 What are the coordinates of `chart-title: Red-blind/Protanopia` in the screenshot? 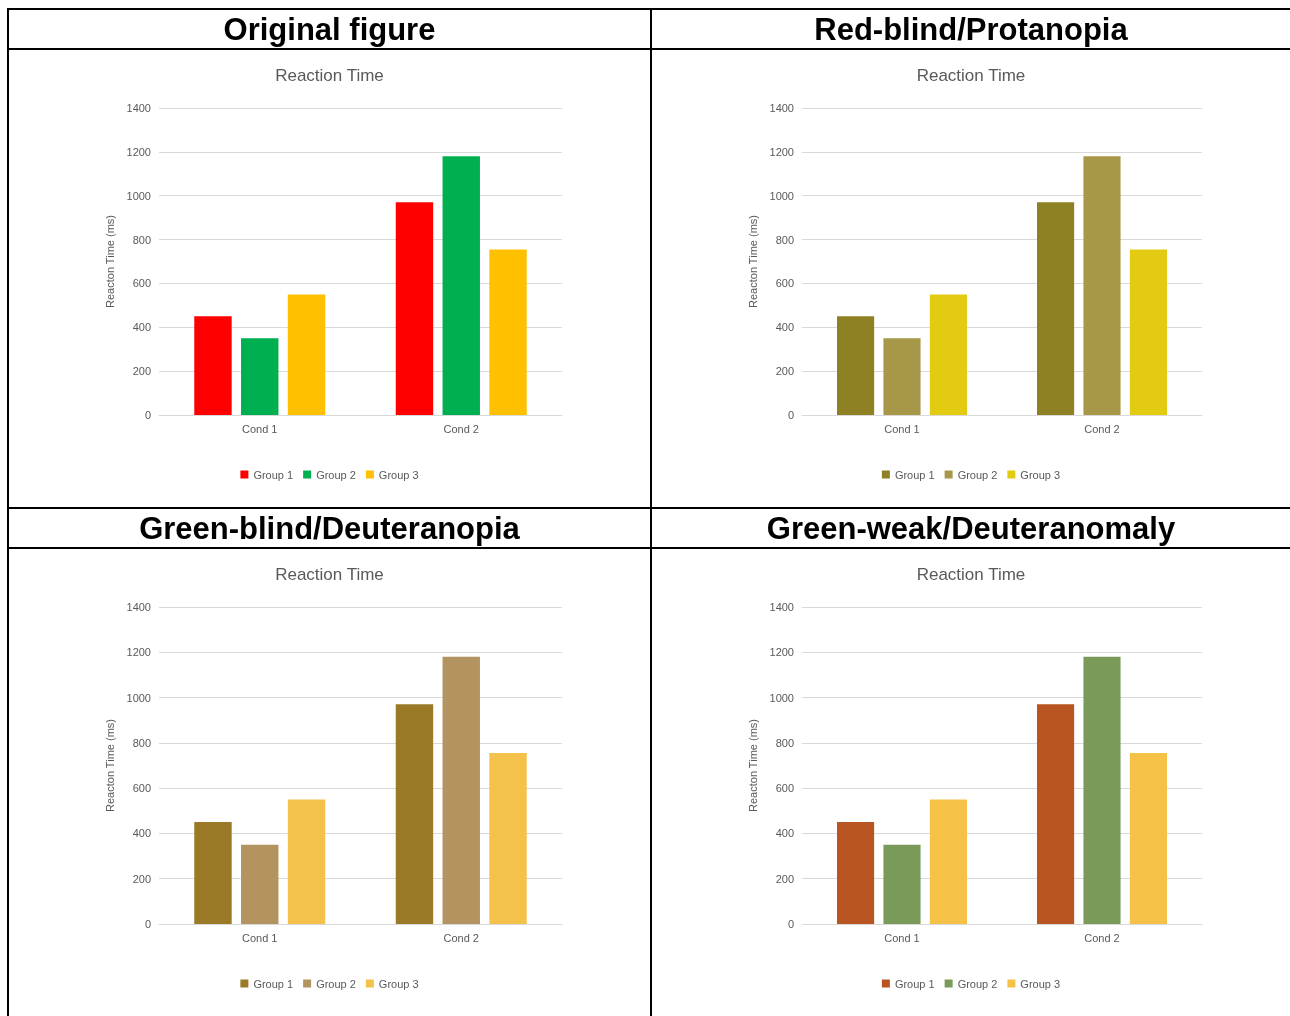 It's located at (971, 30).